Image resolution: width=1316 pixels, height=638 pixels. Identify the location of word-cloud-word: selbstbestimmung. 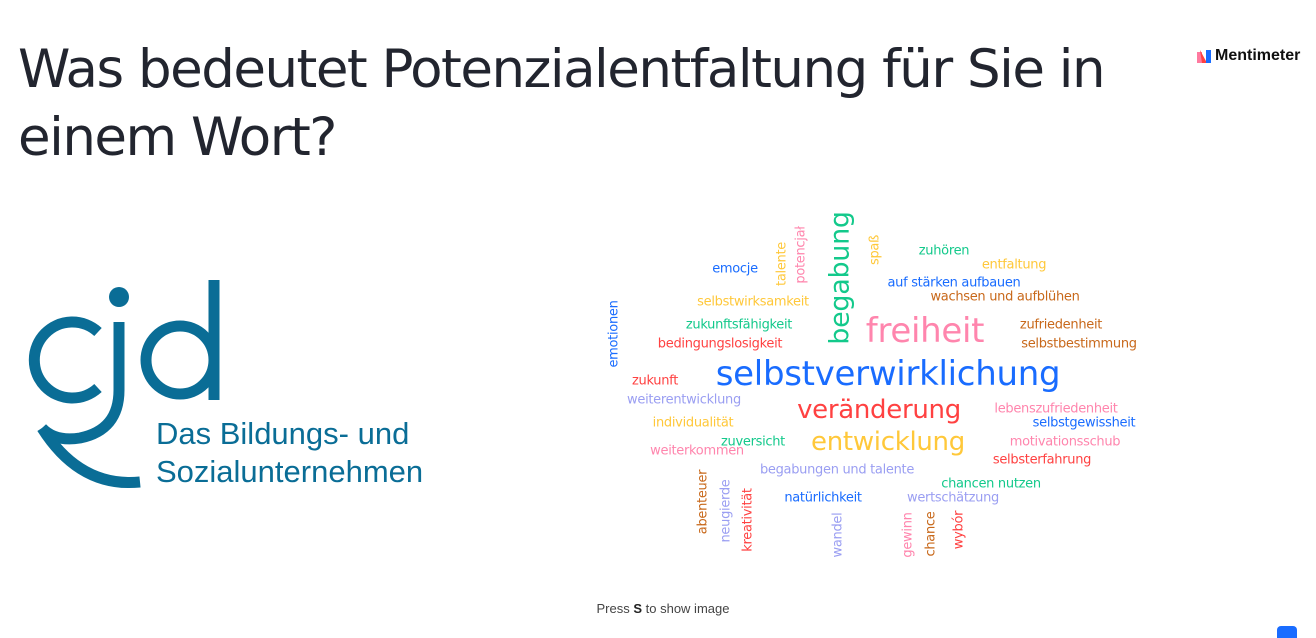
(1079, 344).